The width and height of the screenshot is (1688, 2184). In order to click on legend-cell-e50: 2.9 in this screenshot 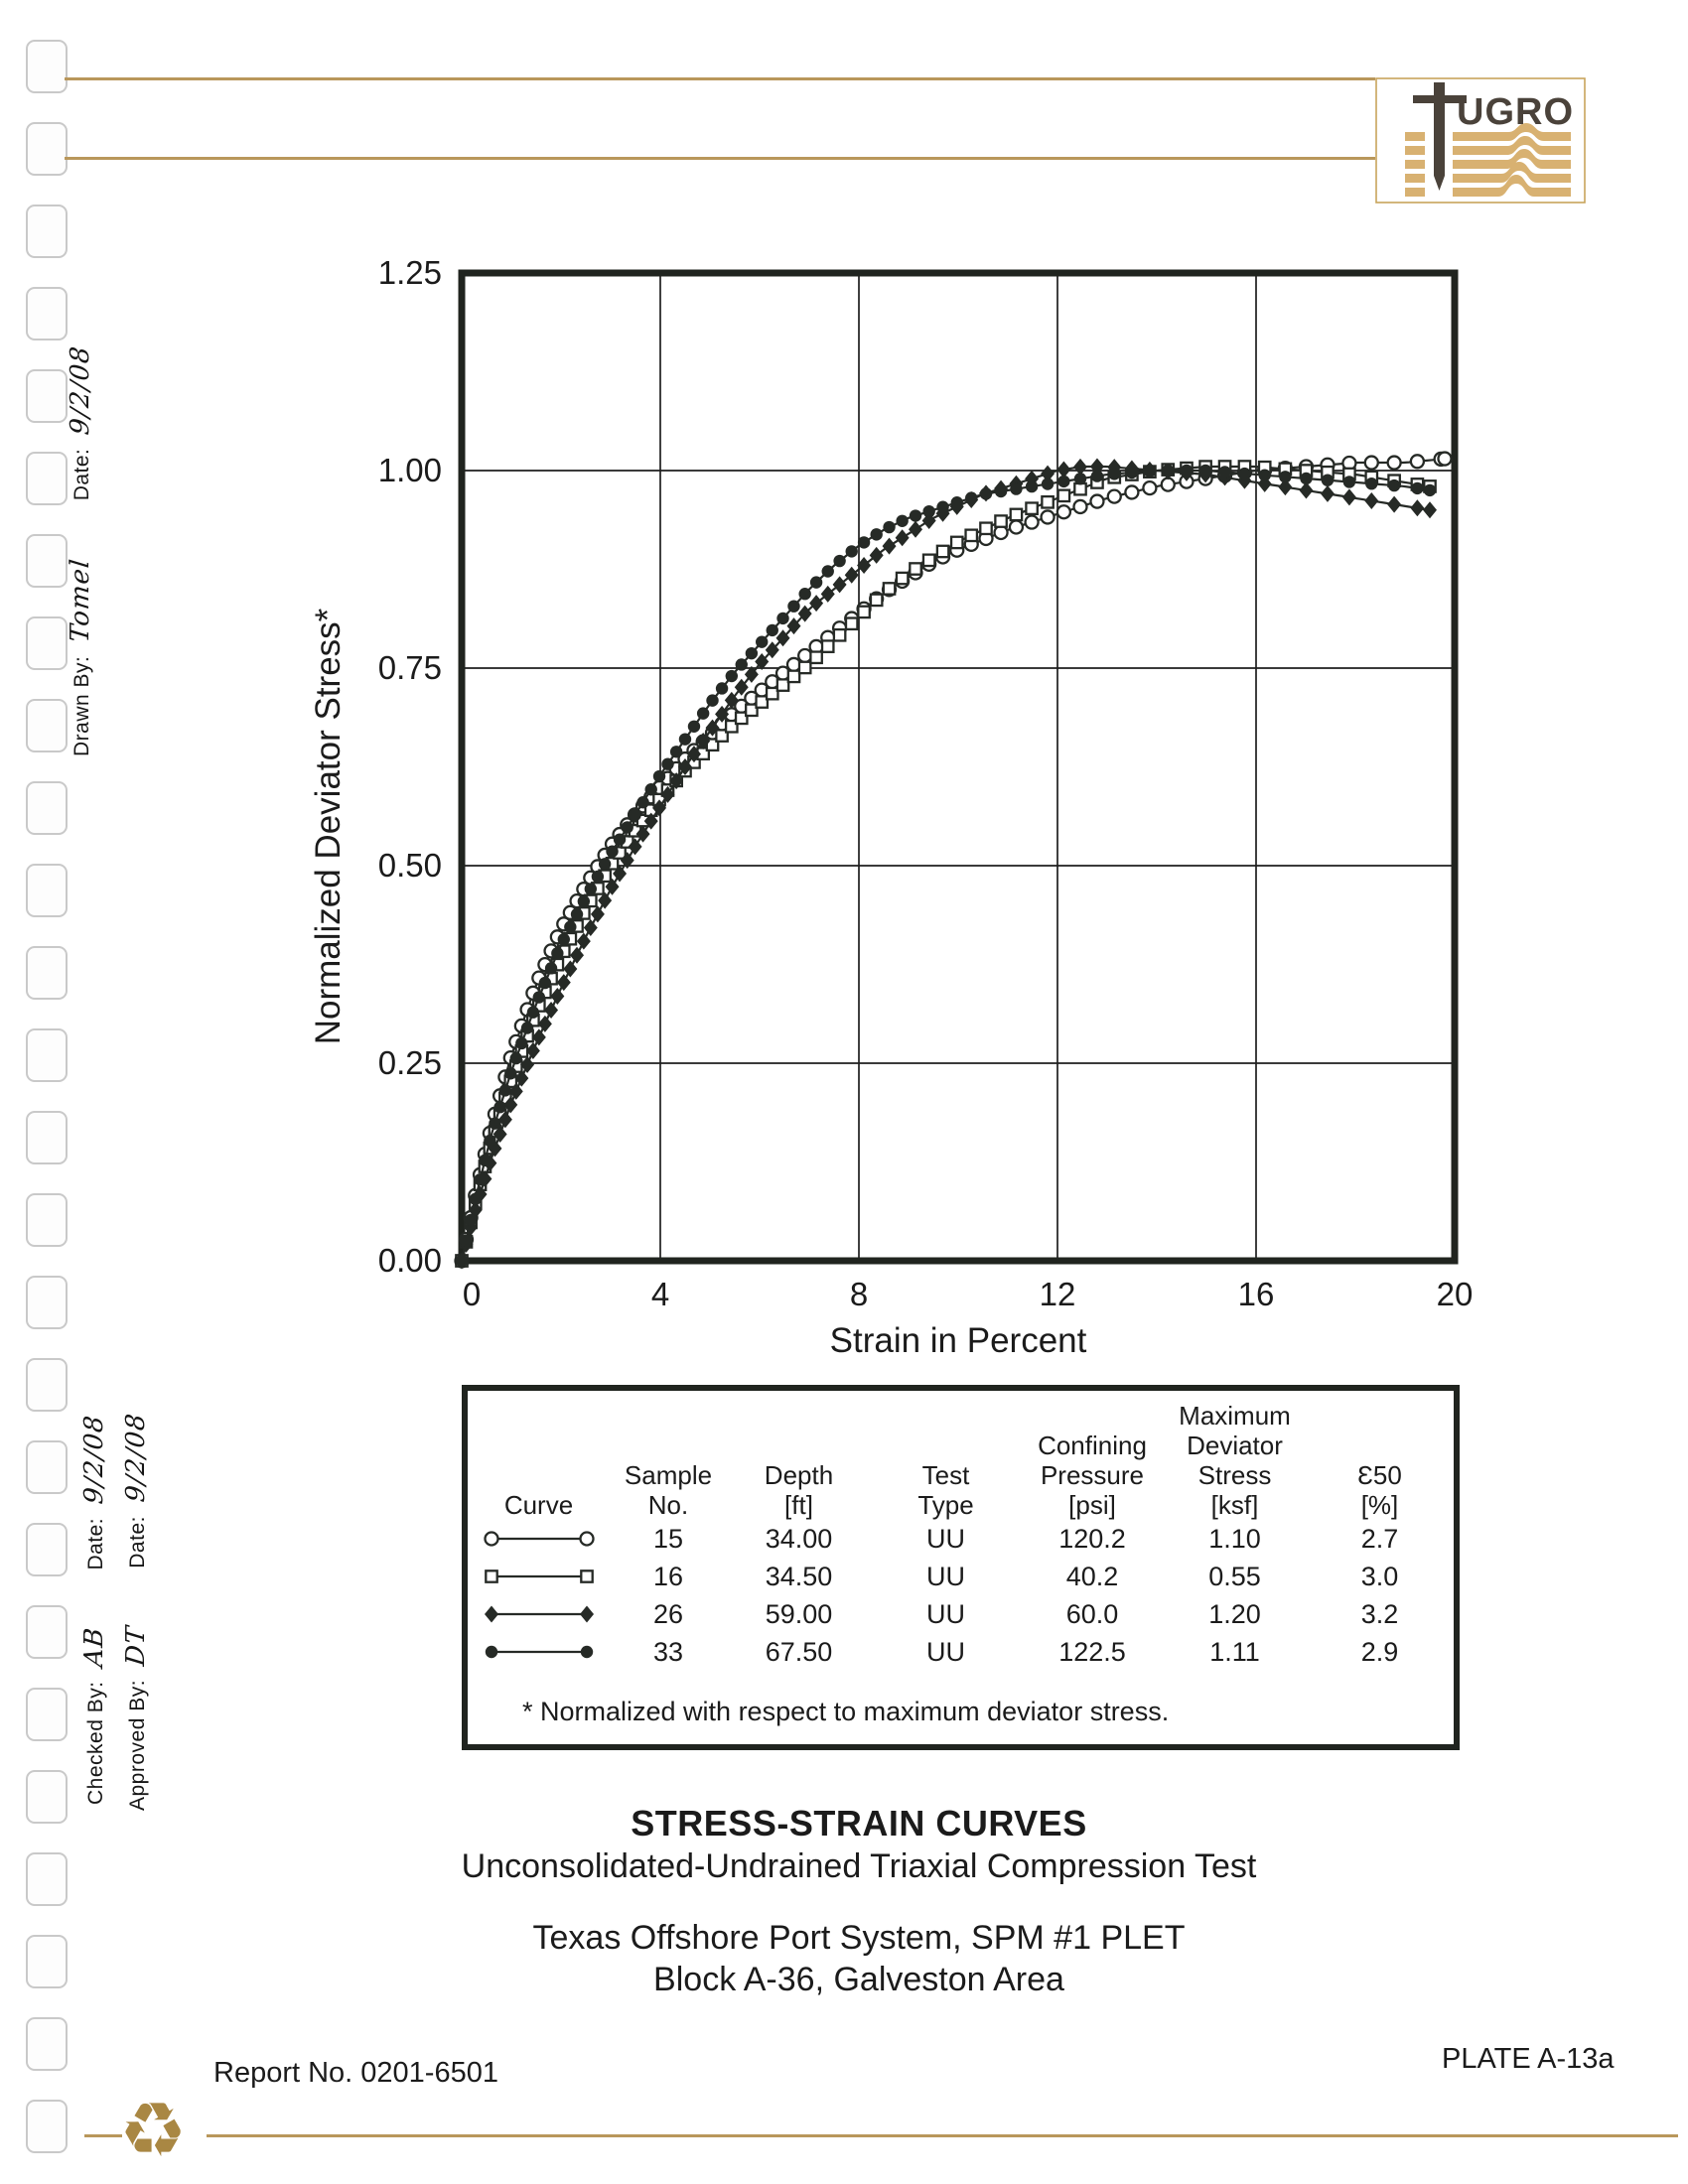, I will do `click(1379, 1651)`.